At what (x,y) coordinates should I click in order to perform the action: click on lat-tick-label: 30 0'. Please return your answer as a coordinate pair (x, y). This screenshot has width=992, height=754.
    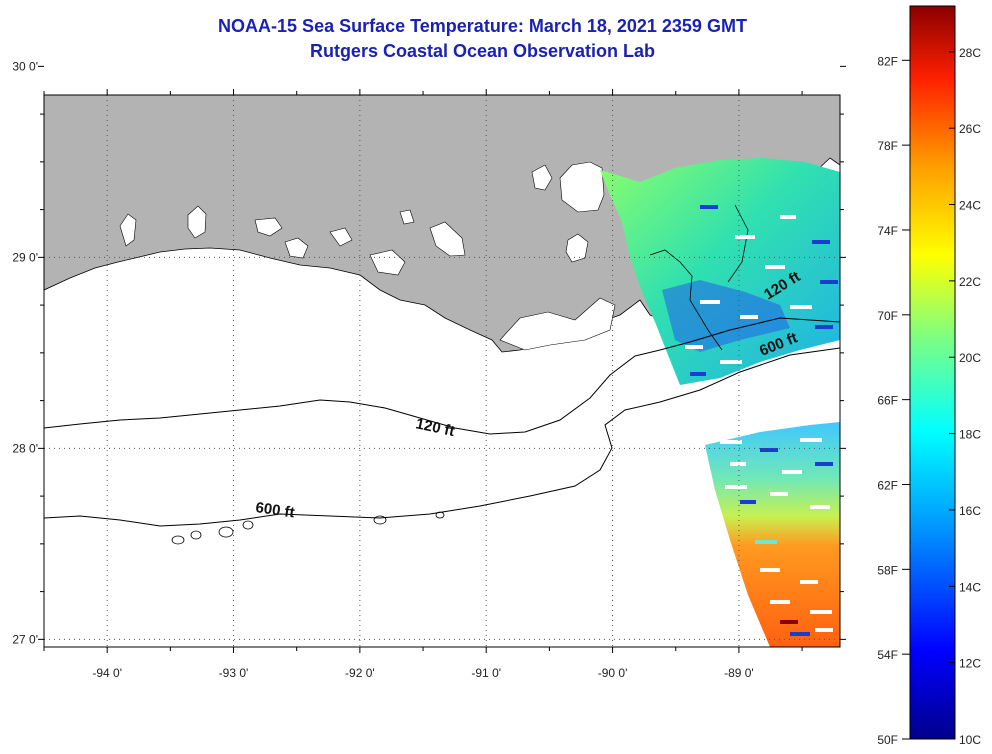
    Looking at the image, I should click on (25, 66).